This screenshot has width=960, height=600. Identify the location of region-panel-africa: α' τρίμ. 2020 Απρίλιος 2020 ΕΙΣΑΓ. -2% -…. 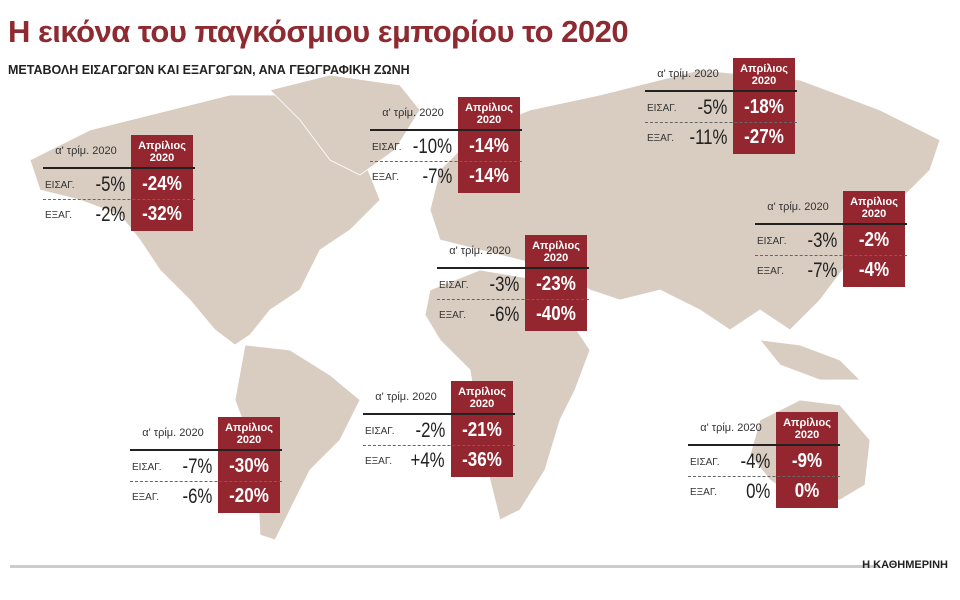
(450, 431).